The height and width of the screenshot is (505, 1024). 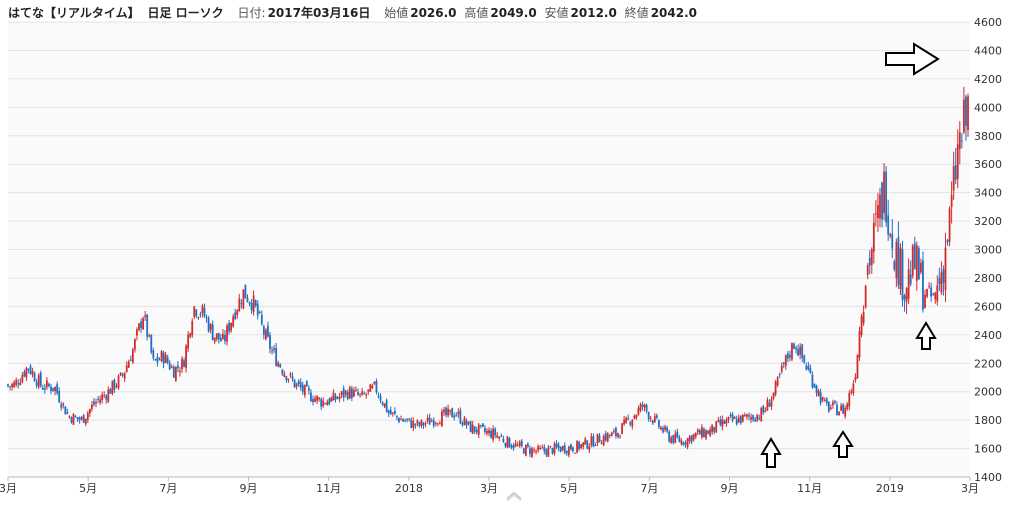 What do you see at coordinates (988, 50) in the screenshot?
I see `y-tick-label: 4400` at bounding box center [988, 50].